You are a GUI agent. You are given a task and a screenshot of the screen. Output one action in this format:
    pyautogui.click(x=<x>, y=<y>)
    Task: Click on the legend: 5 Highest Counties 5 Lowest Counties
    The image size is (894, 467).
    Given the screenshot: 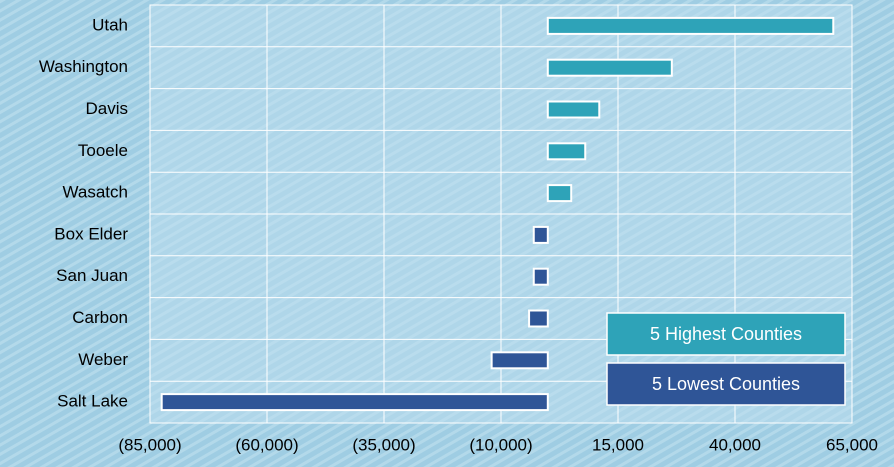 What is the action you would take?
    pyautogui.click(x=726, y=359)
    